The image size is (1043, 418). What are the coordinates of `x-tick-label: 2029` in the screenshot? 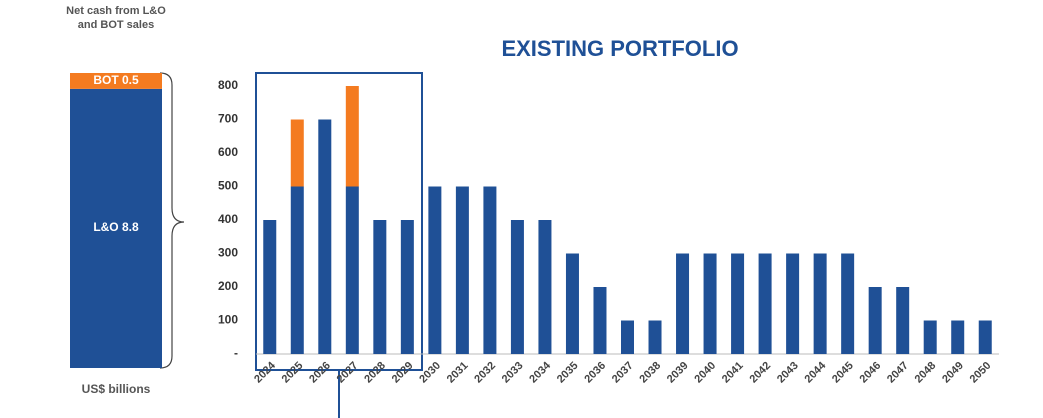 It's located at (403, 373).